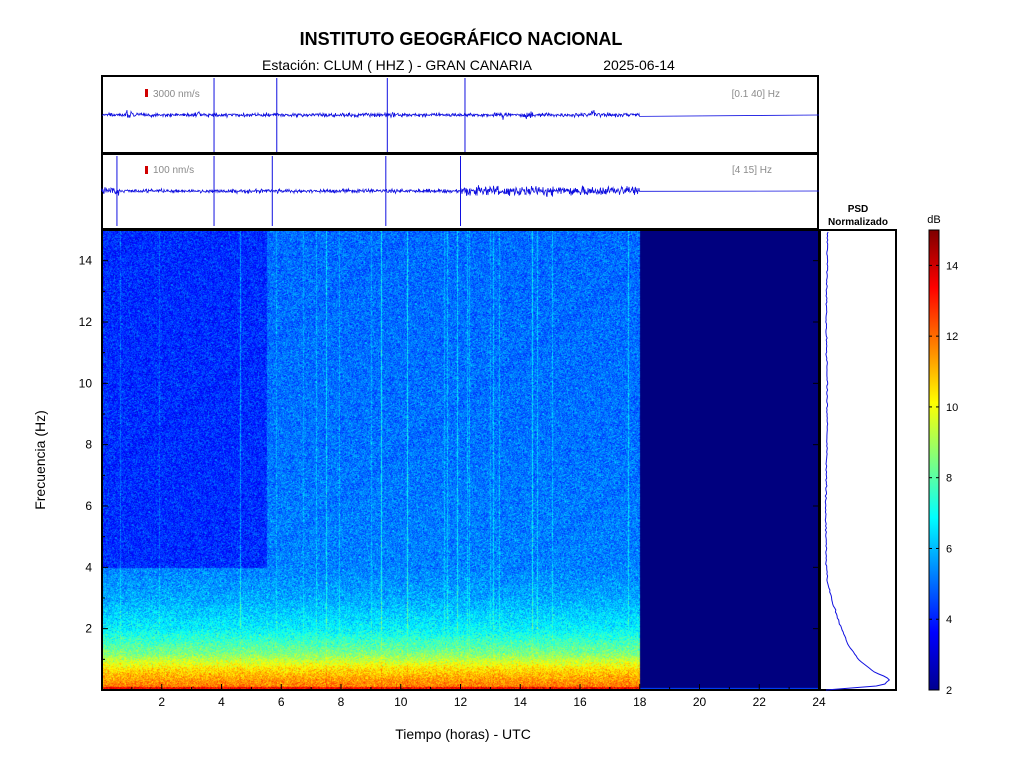 Image resolution: width=1024 pixels, height=768 pixels. What do you see at coordinates (933, 220) in the screenshot?
I see `colorbar-label: dB` at bounding box center [933, 220].